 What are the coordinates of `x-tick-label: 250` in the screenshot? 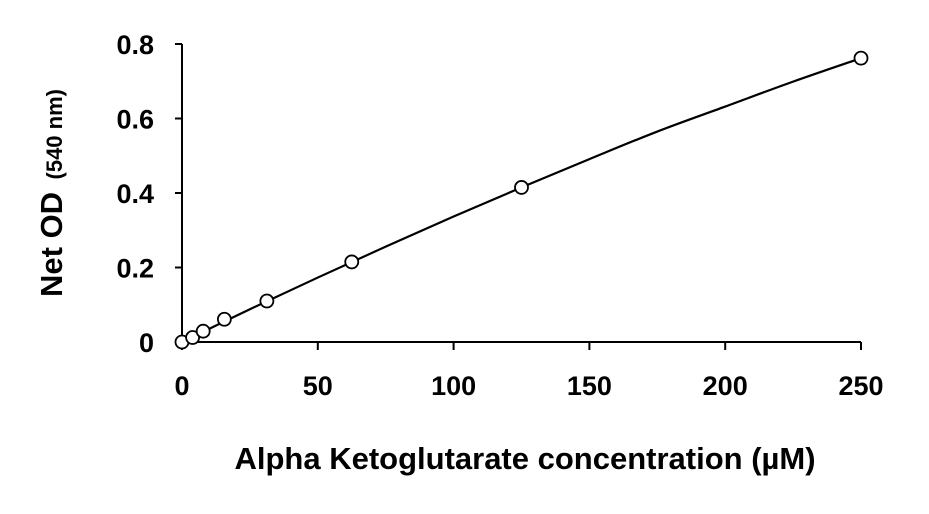 It's located at (860, 386).